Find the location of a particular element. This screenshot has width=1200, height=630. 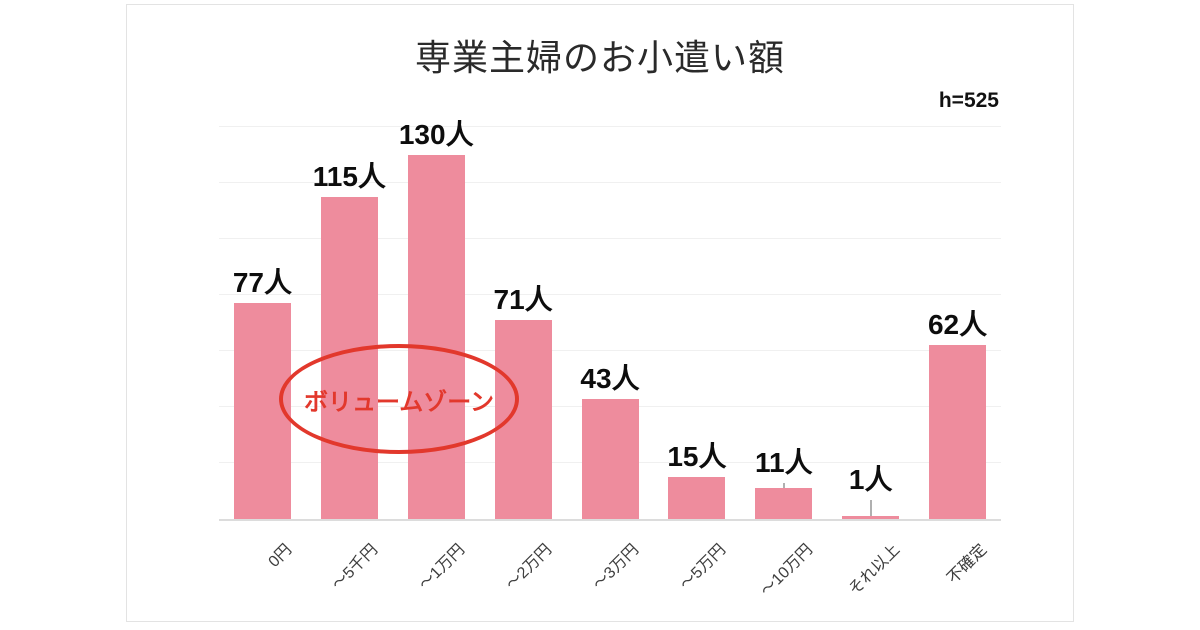

x-axis-label: ～3万円 is located at coordinates (616, 567).